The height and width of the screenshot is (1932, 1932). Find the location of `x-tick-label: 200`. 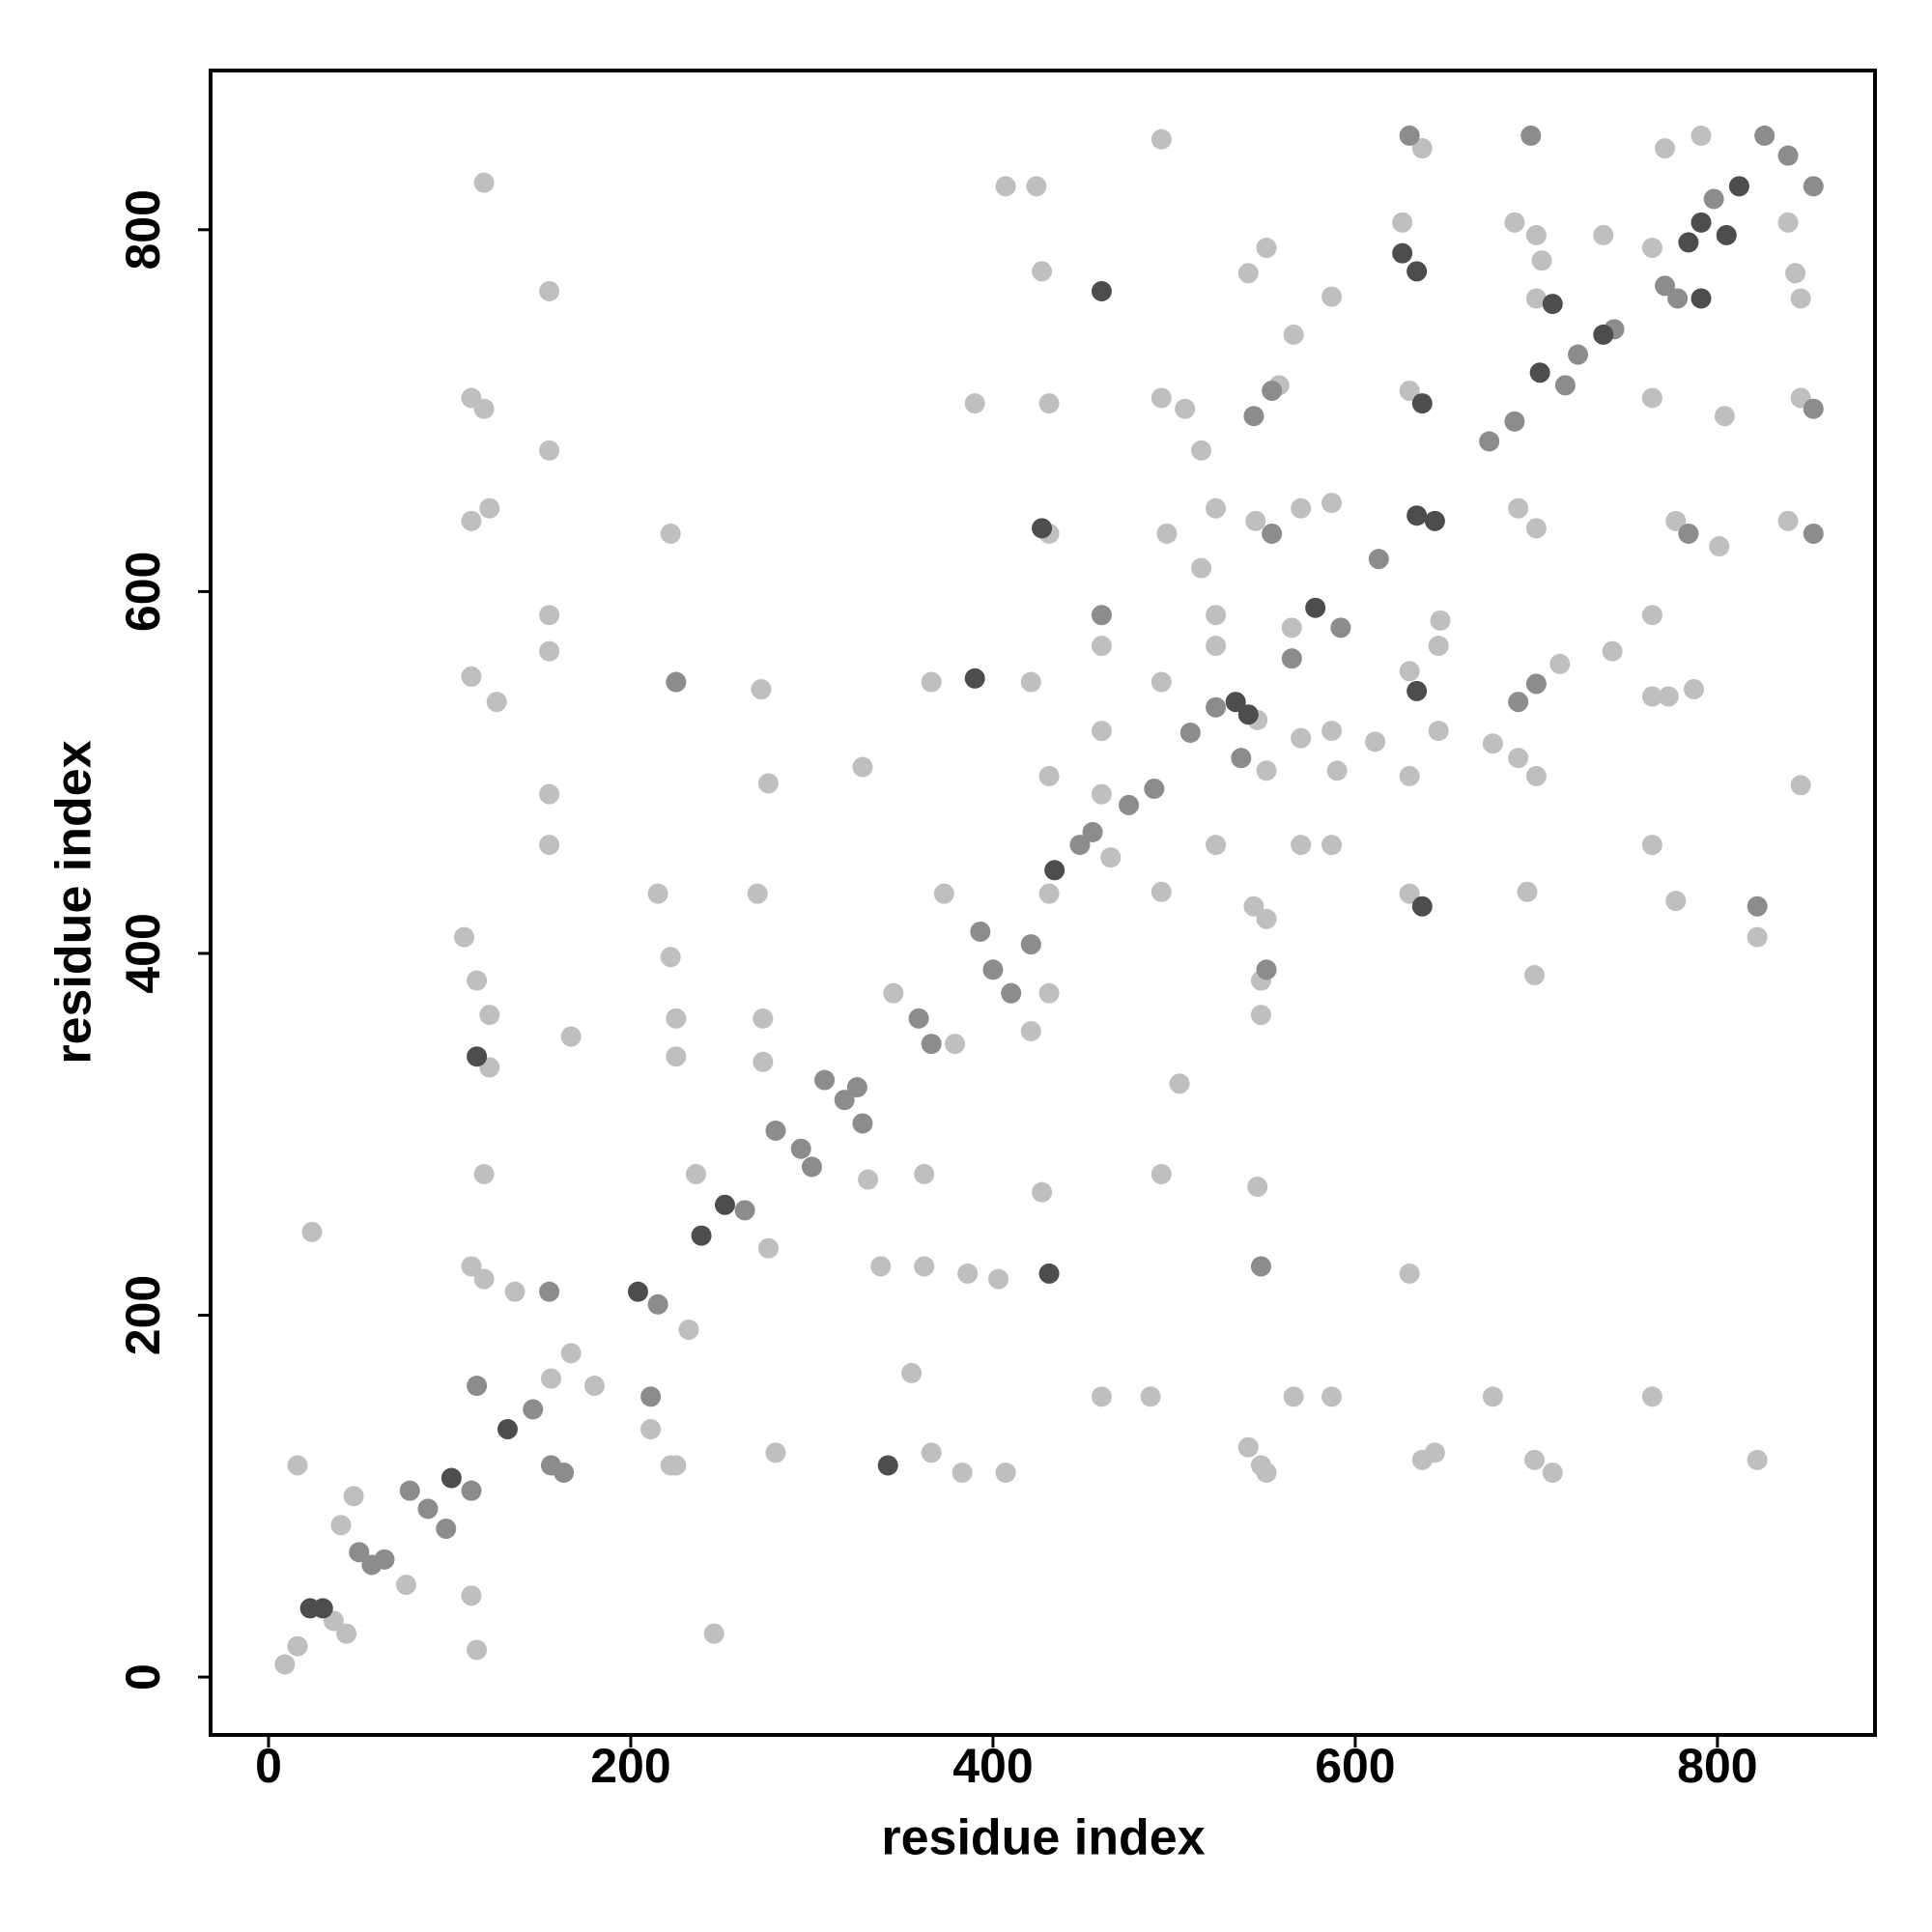

x-tick-label: 200 is located at coordinates (630, 1766).